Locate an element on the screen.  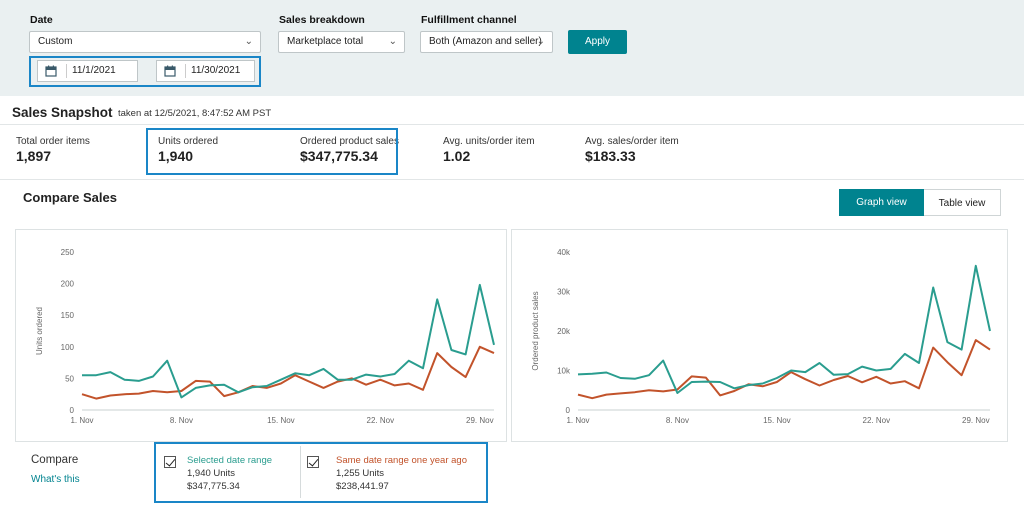
metric-label: Ordered product sales is located at coordinates (349, 141).